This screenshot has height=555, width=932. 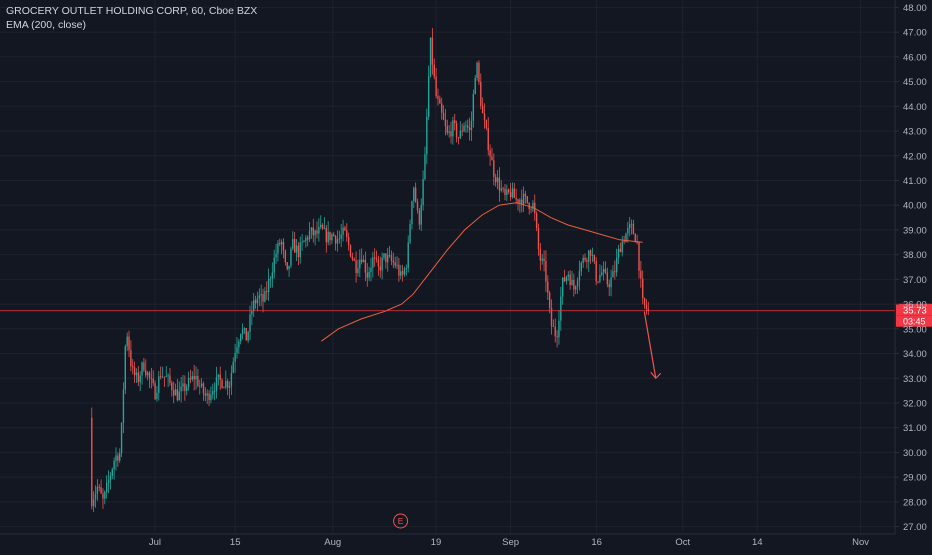 What do you see at coordinates (656, 375) in the screenshot?
I see `down-arrow-head` at bounding box center [656, 375].